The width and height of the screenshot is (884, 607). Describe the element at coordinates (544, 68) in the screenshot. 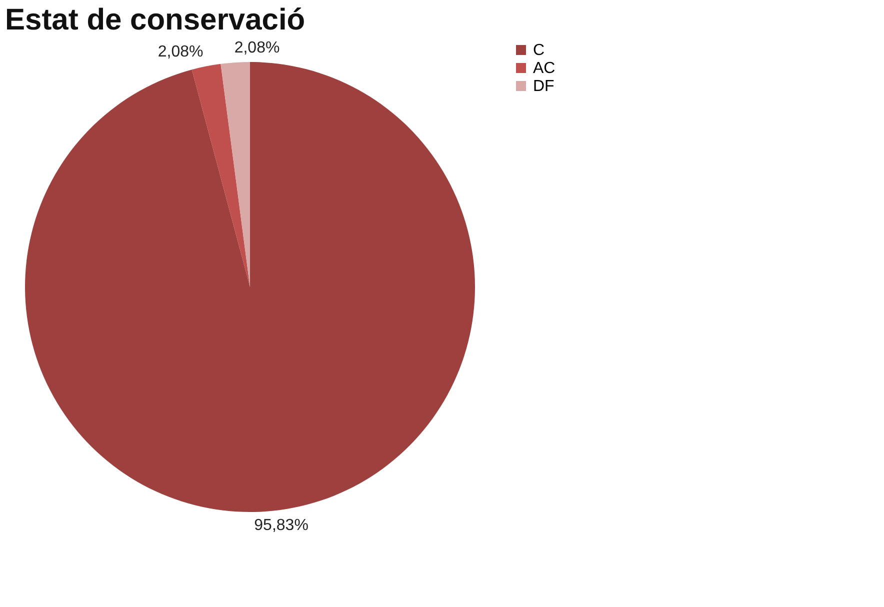

I see `legend-label: AC` at that location.